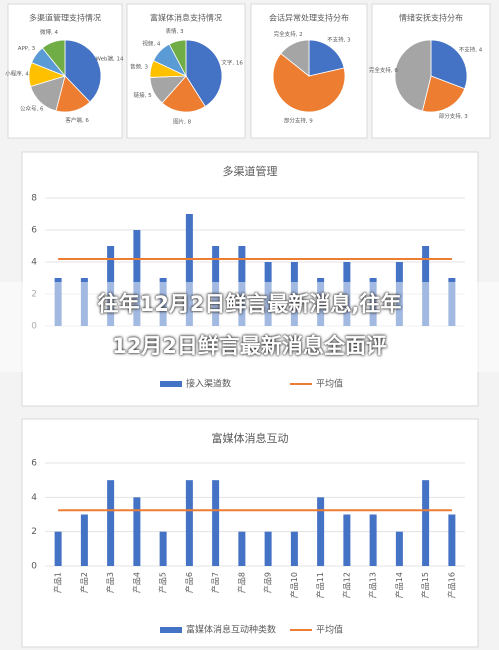 This screenshot has width=499, height=650. I want to click on slice-label: 音频, 3, so click(139, 66).